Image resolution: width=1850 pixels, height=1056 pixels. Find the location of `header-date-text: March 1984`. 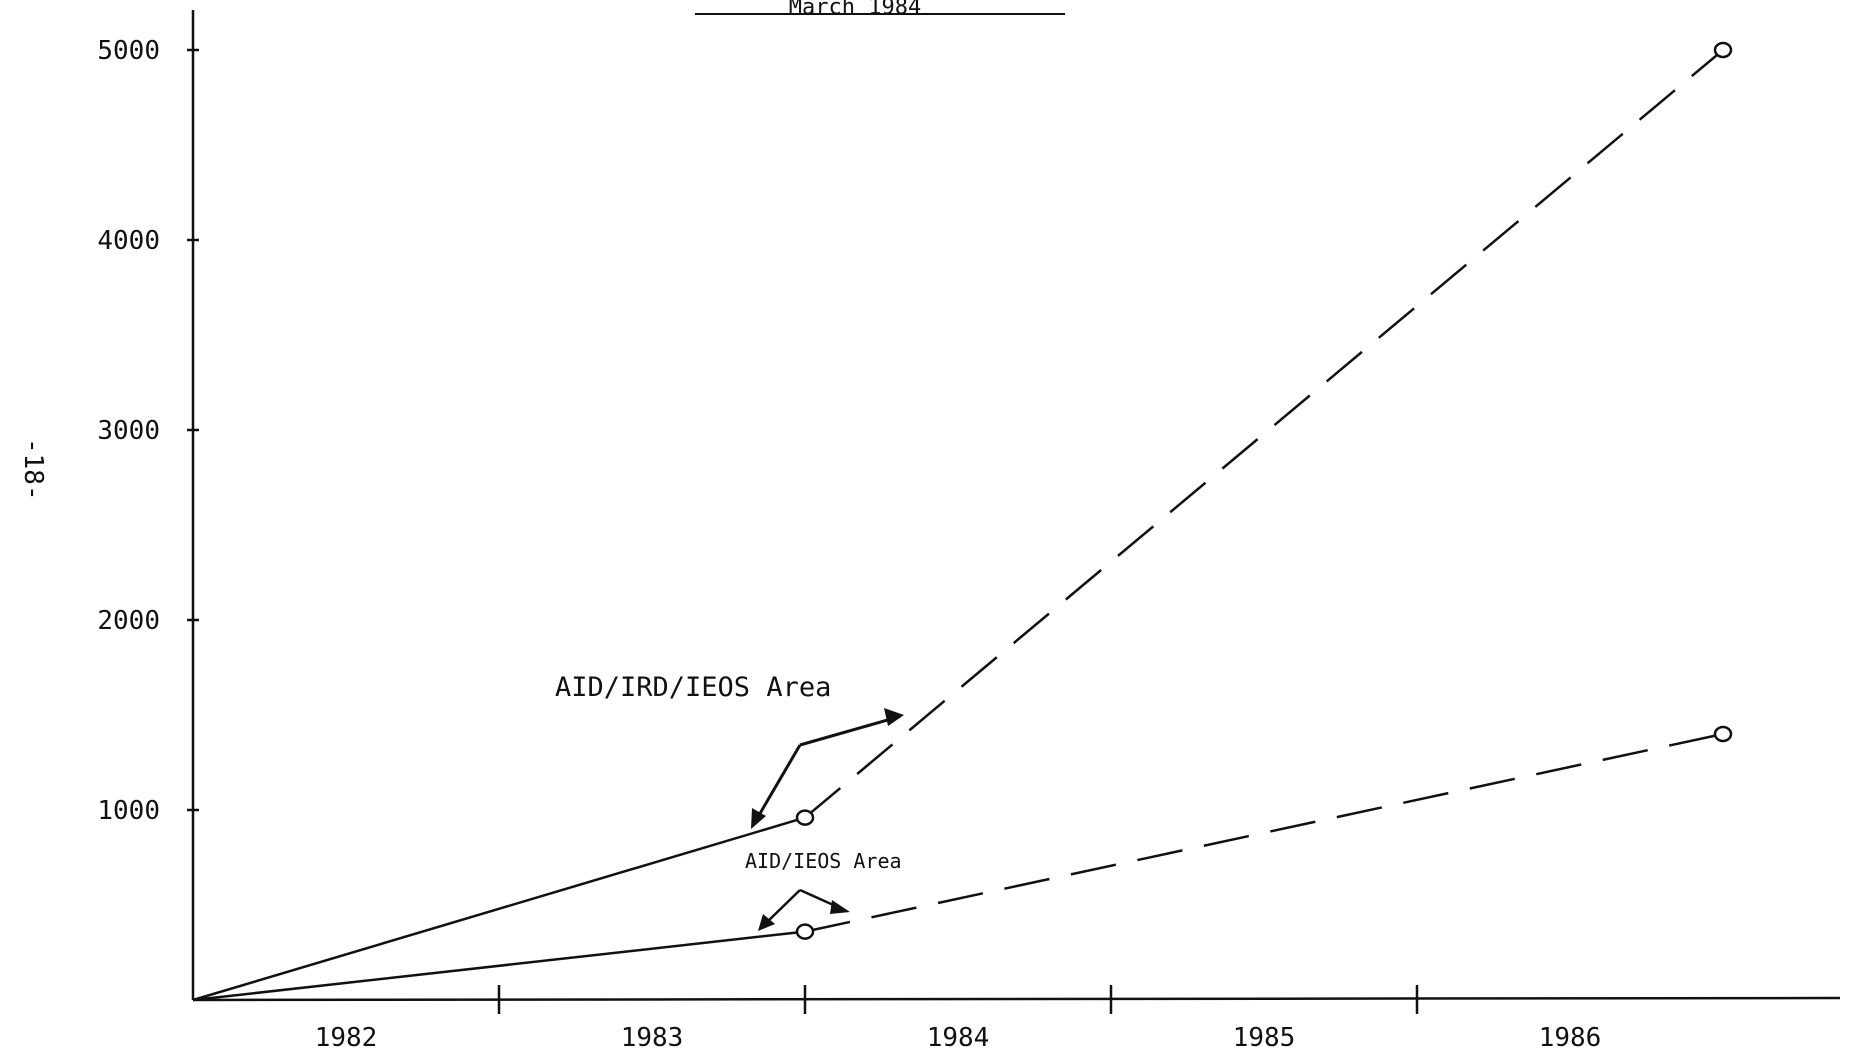

header-date-text: March 1984 is located at coordinates (855, 10).